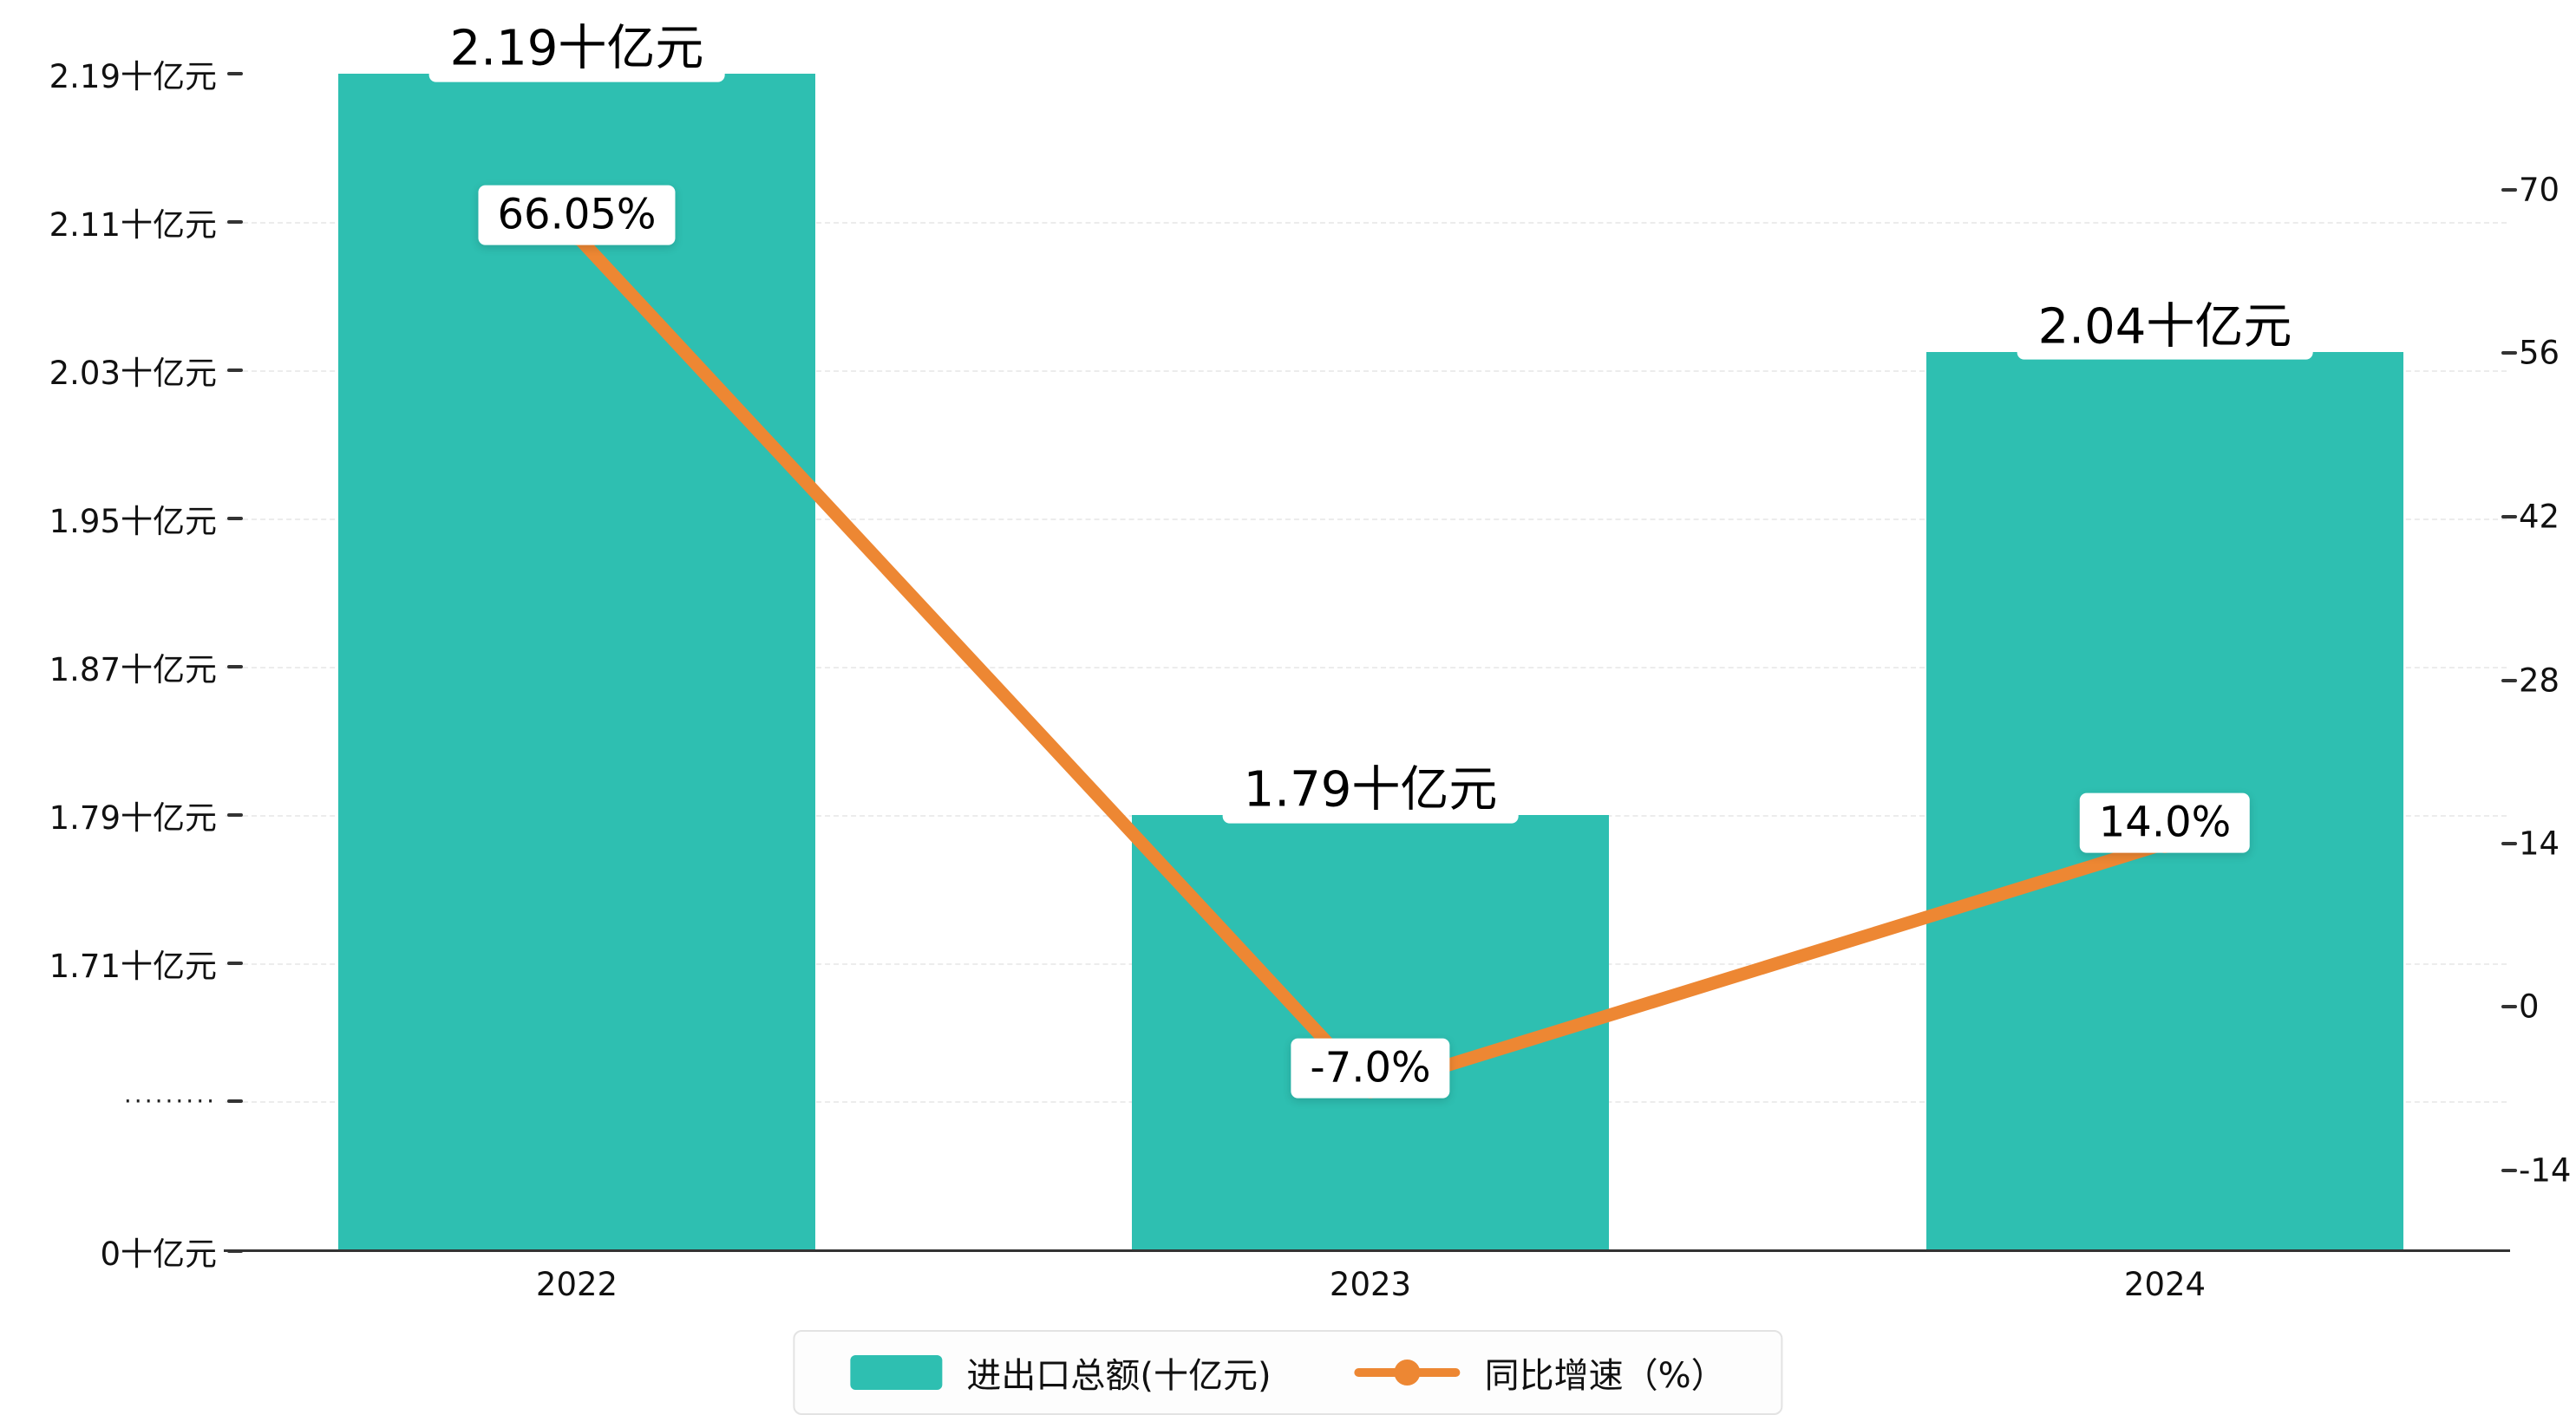 The width and height of the screenshot is (2576, 1415). Describe the element at coordinates (577, 215) in the screenshot. I see `line-value-label-2022: 66.05%` at that location.